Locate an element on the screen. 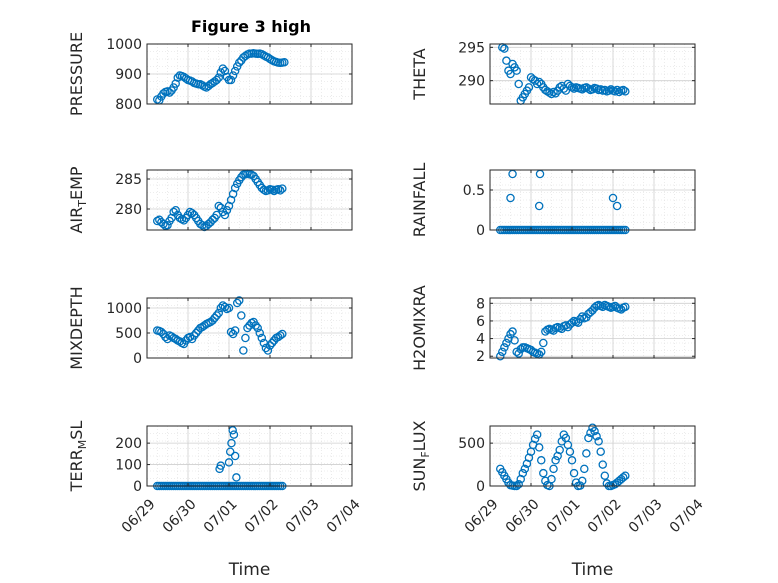 This screenshot has height=583, width=778. y-axis-label: SUNFLUX is located at coordinates (421, 455).